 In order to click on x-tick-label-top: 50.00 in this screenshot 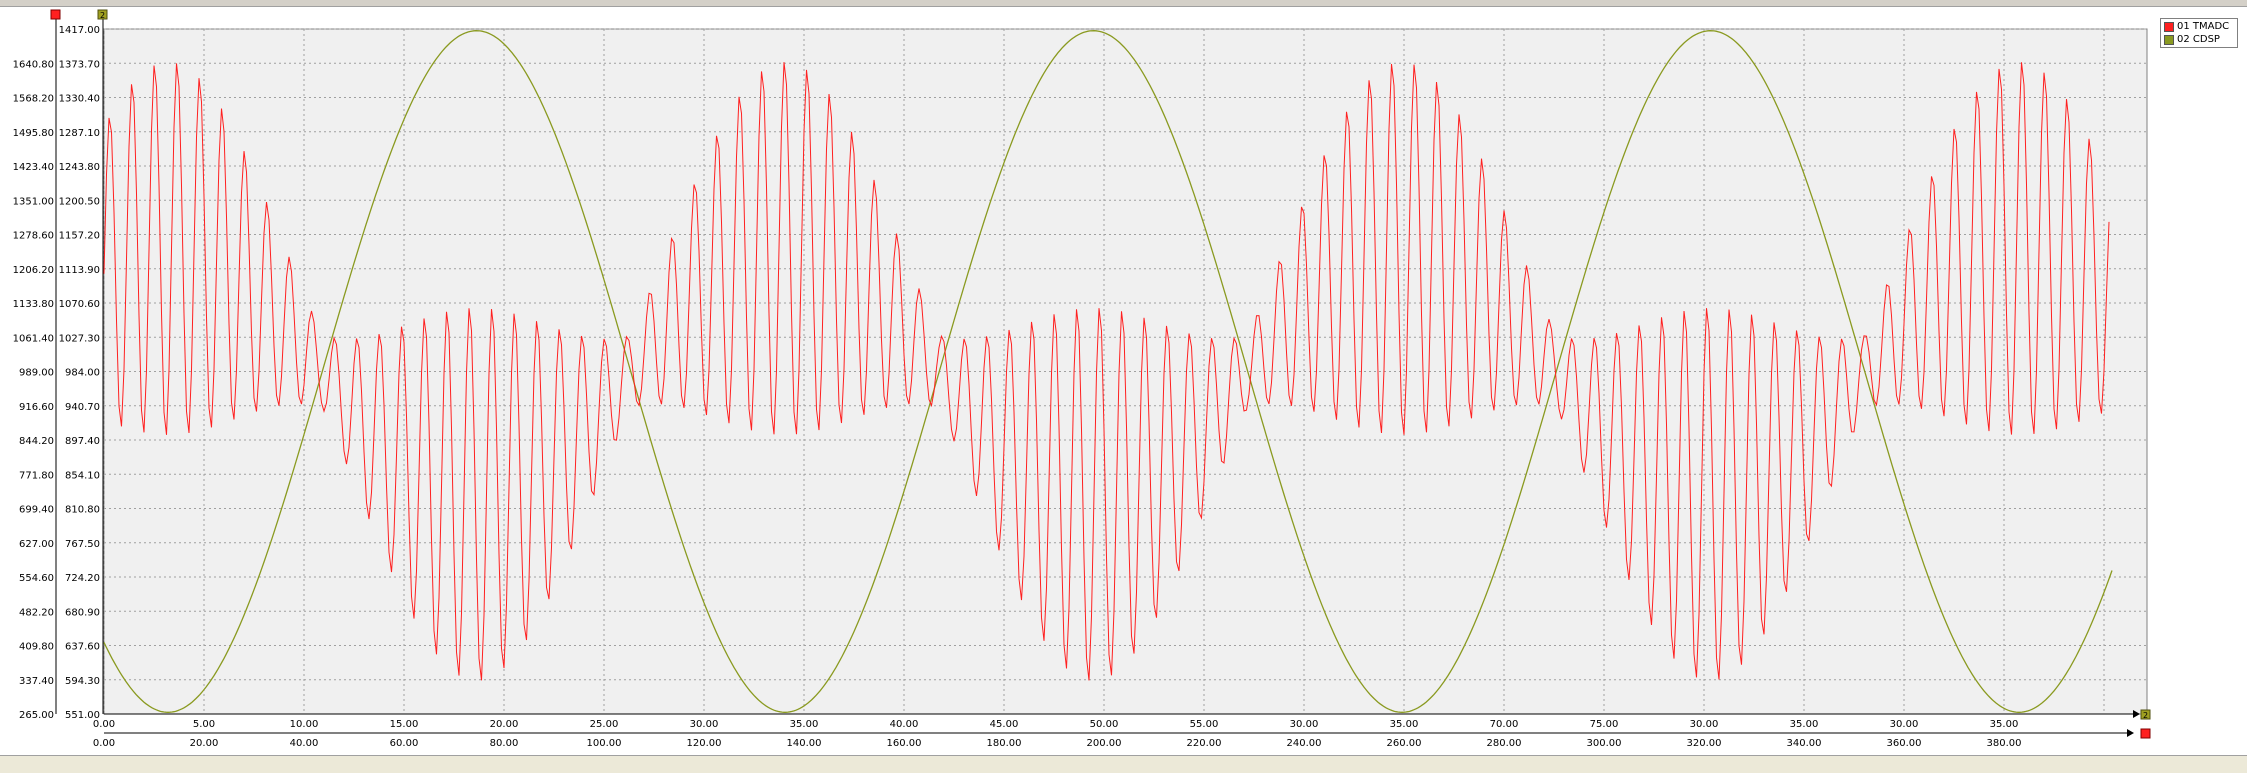, I will do `click(1104, 724)`.